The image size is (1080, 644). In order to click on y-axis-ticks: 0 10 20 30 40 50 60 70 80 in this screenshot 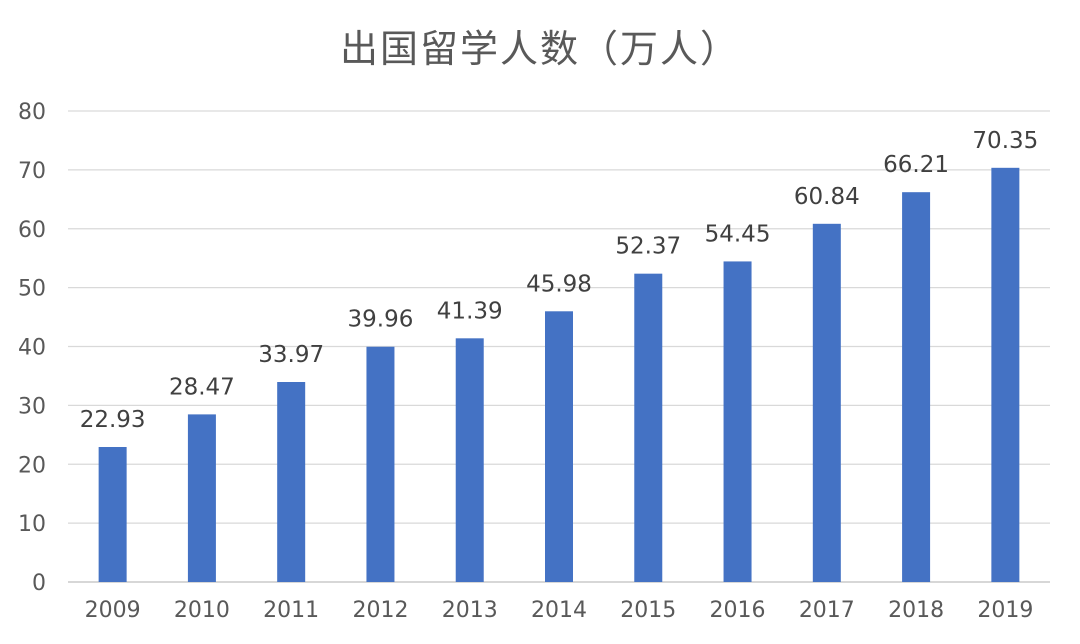, I will do `click(32, 348)`.